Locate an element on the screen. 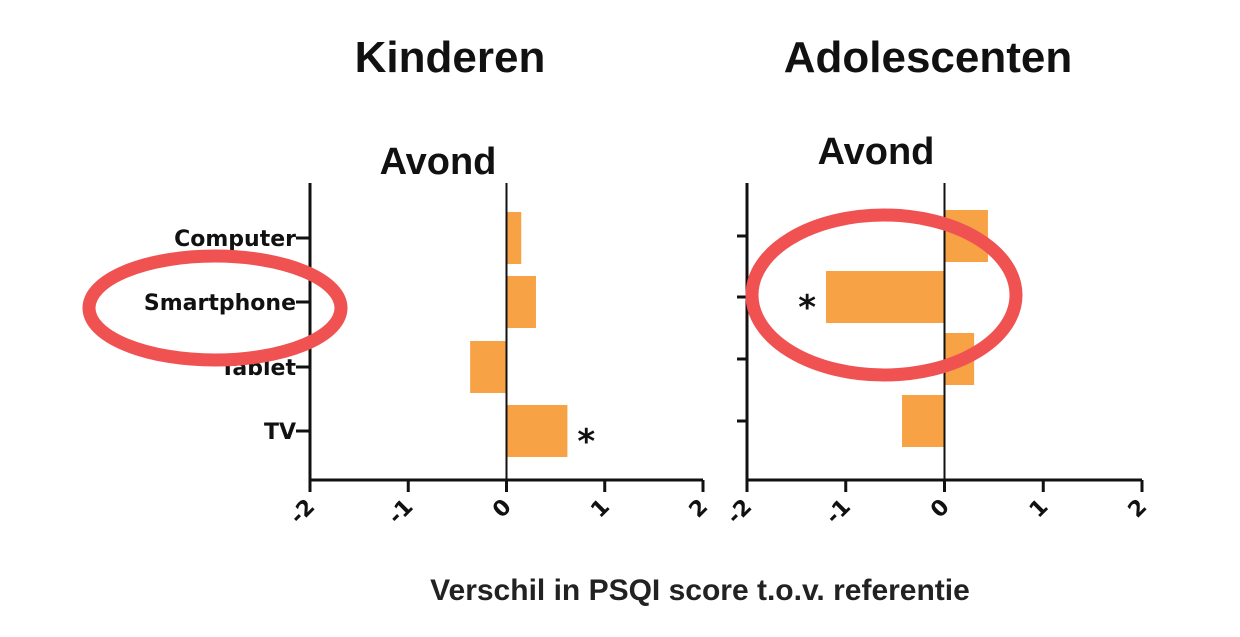 Image resolution: width=1240 pixels, height=637 pixels. bar-tv-kinderen is located at coordinates (537, 431).